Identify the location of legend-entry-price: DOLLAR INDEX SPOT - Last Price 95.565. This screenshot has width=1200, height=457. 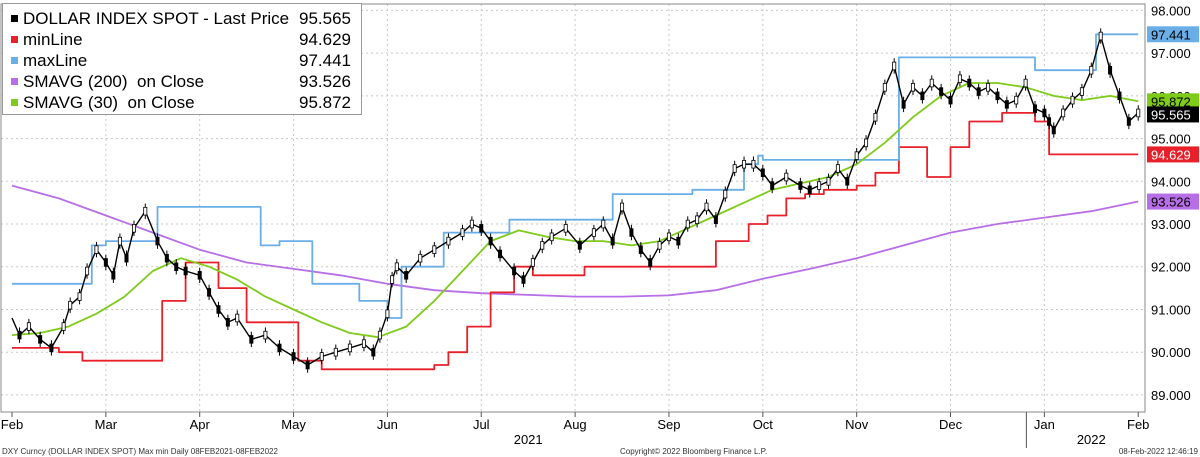
(184, 18).